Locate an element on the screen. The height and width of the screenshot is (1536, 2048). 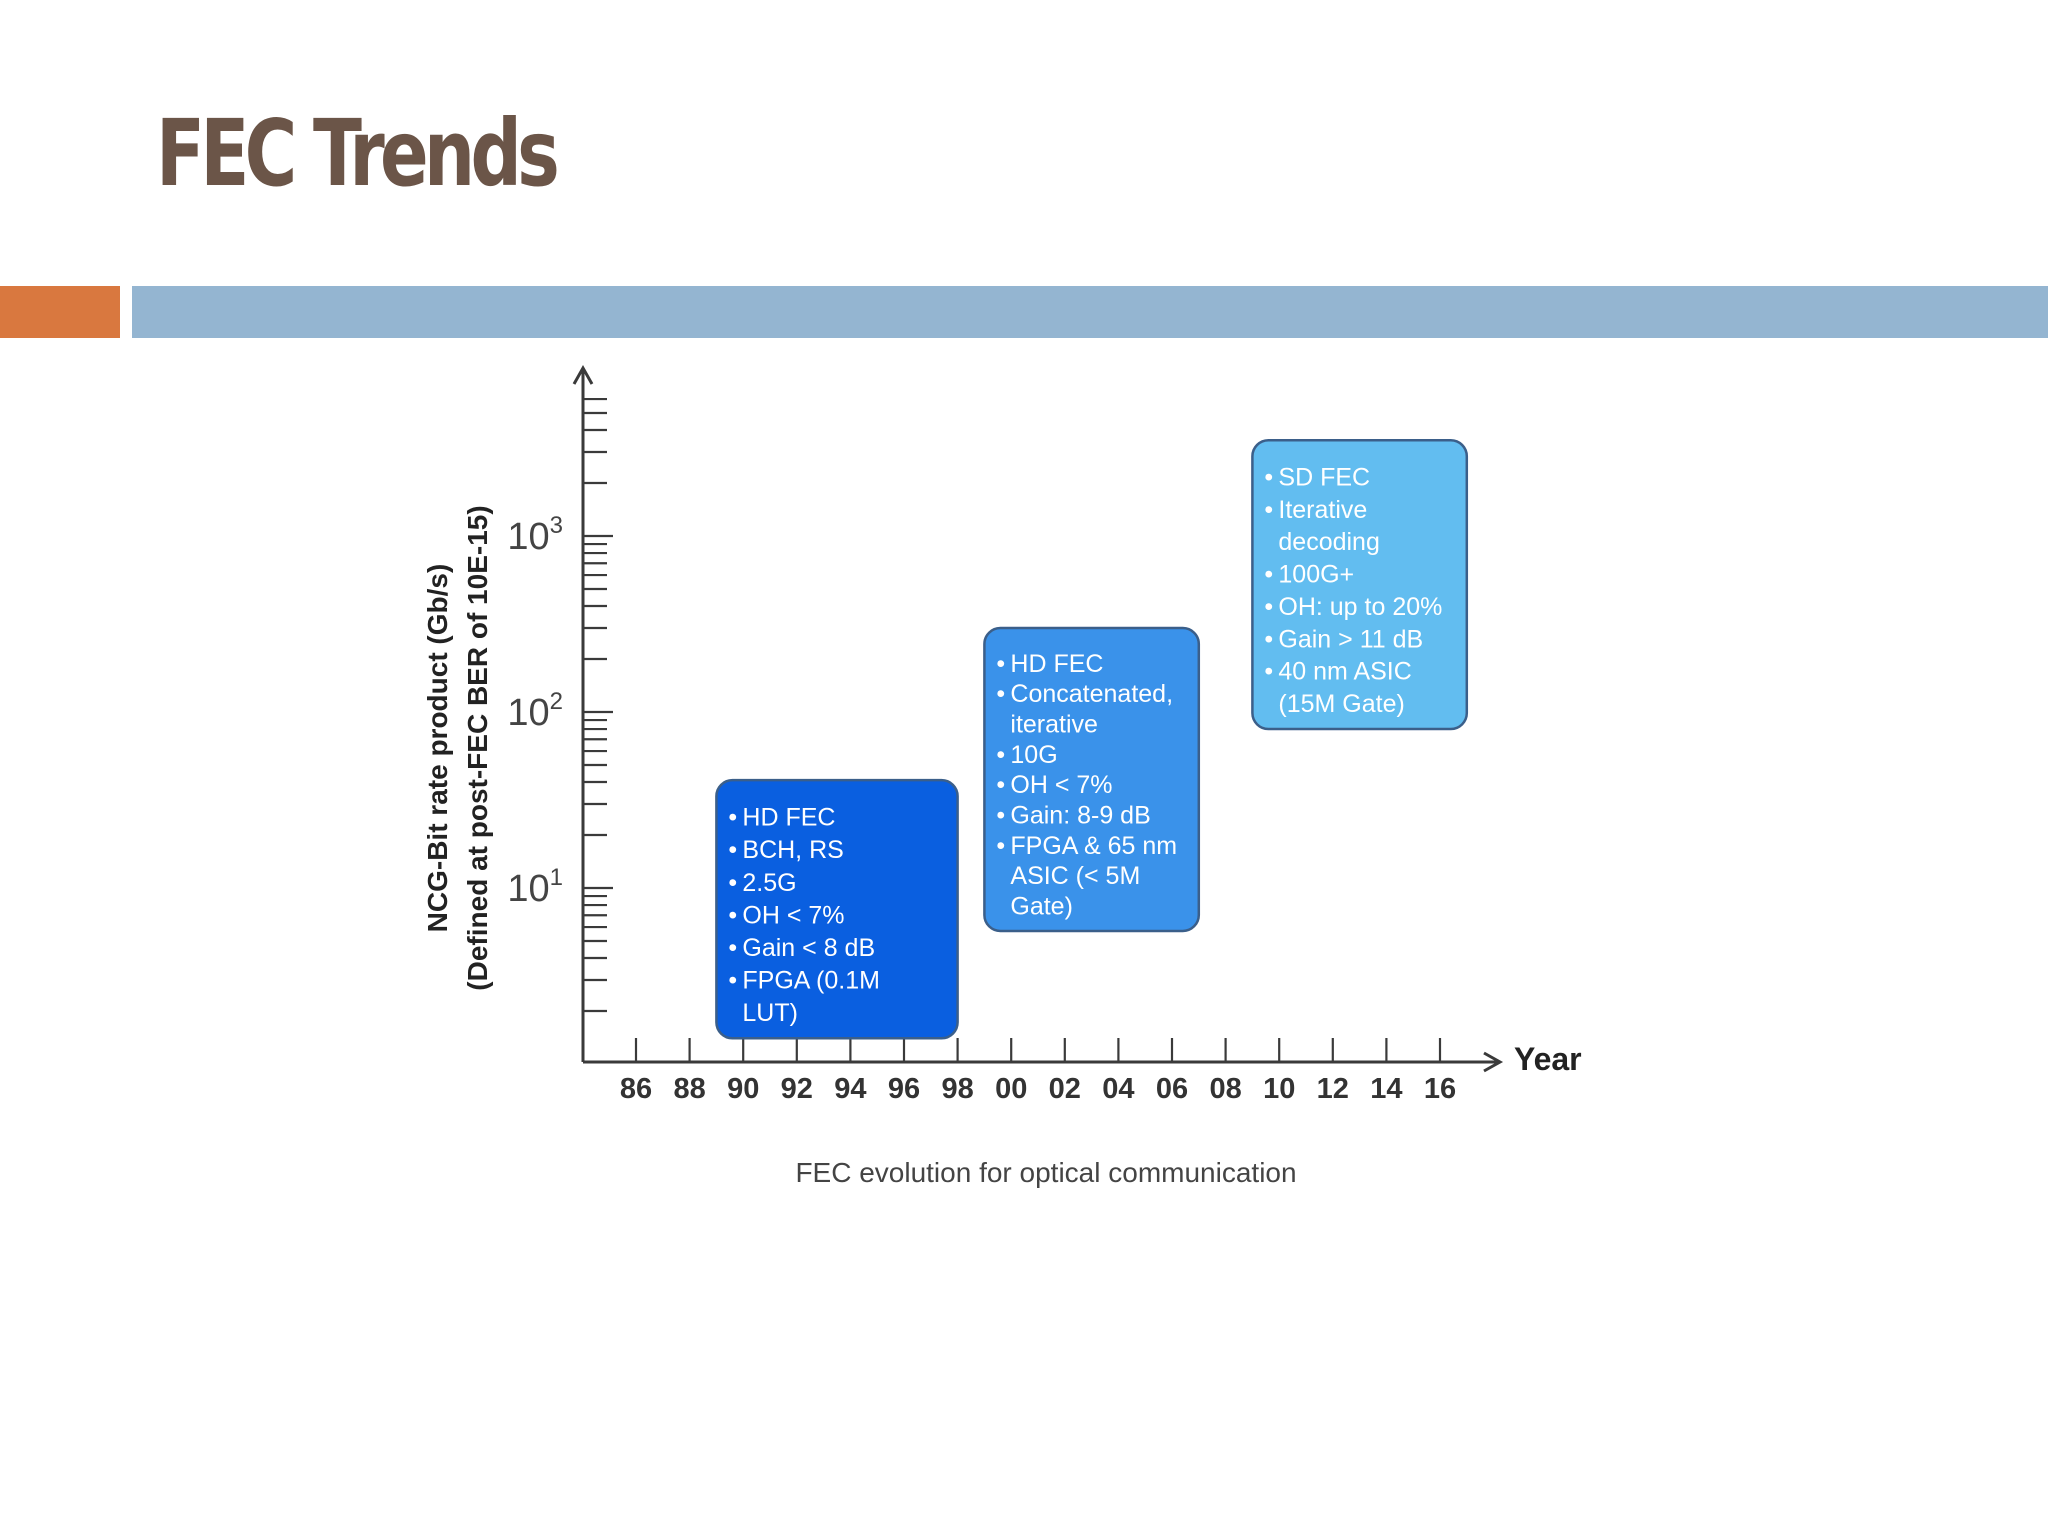
y-tick-label: 10¹ is located at coordinates (535, 887).